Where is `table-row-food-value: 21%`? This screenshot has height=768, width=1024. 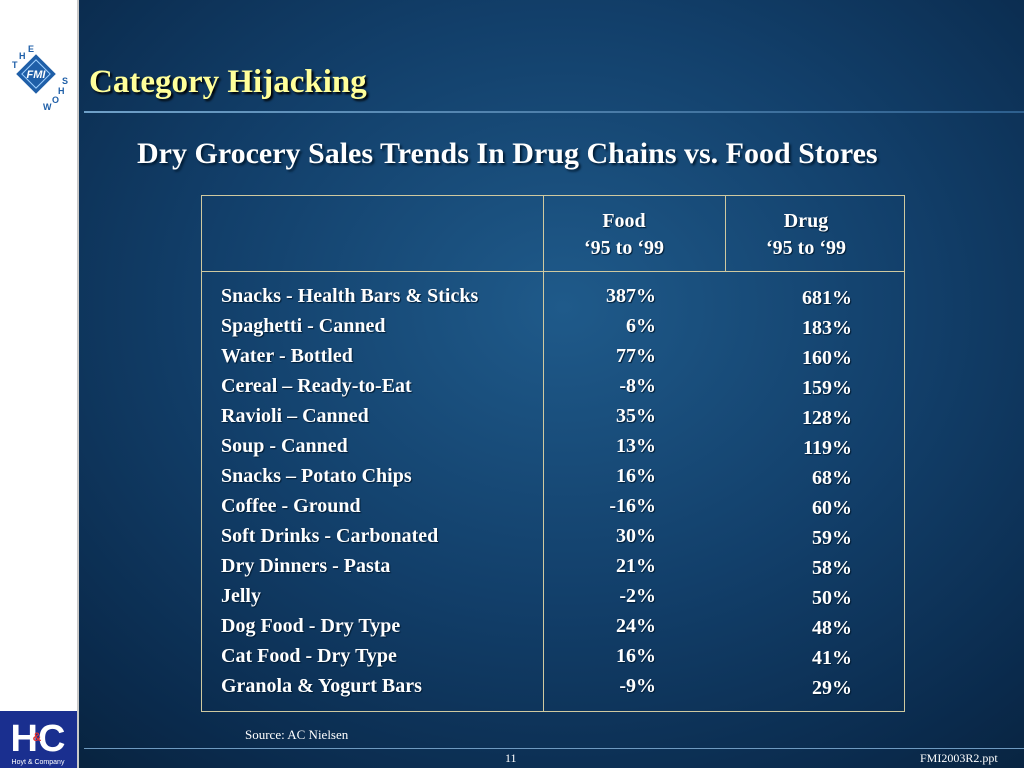 table-row-food-value: 21% is located at coordinates (636, 566).